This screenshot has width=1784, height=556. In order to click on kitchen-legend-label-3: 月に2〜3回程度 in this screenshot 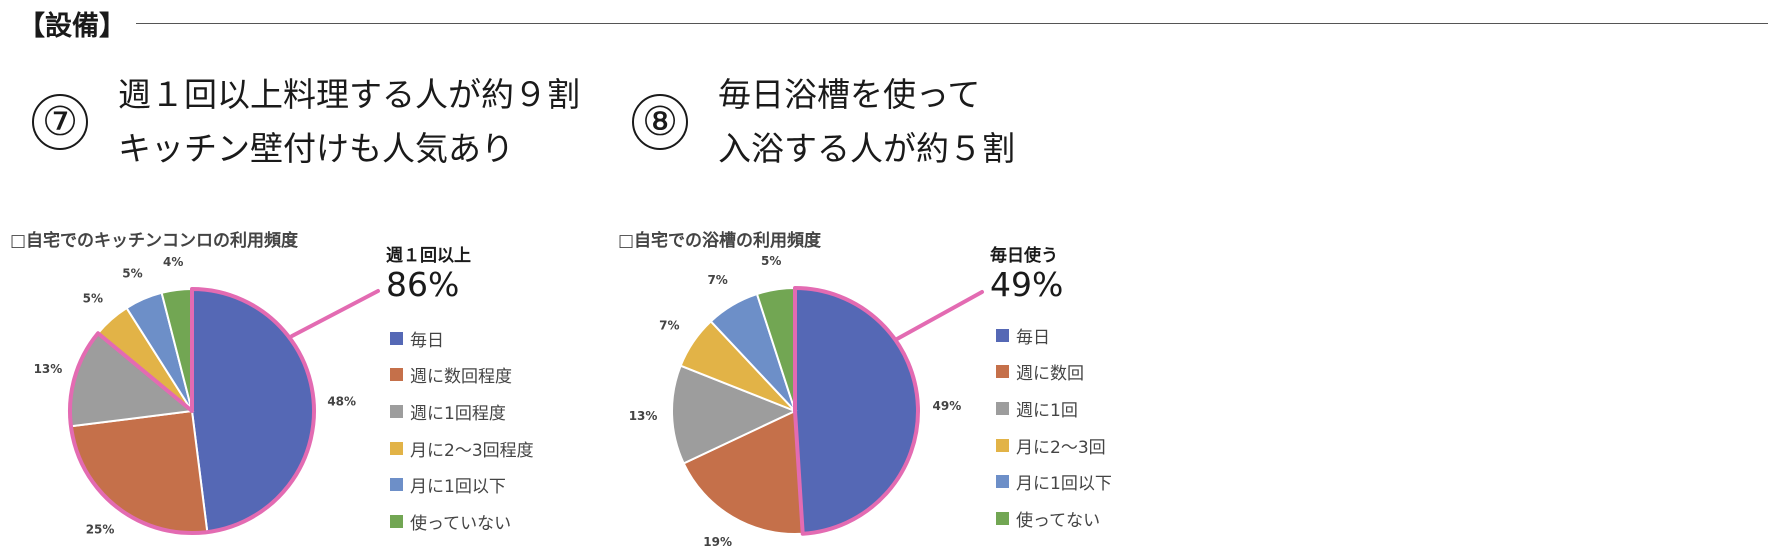, I will do `click(472, 450)`.